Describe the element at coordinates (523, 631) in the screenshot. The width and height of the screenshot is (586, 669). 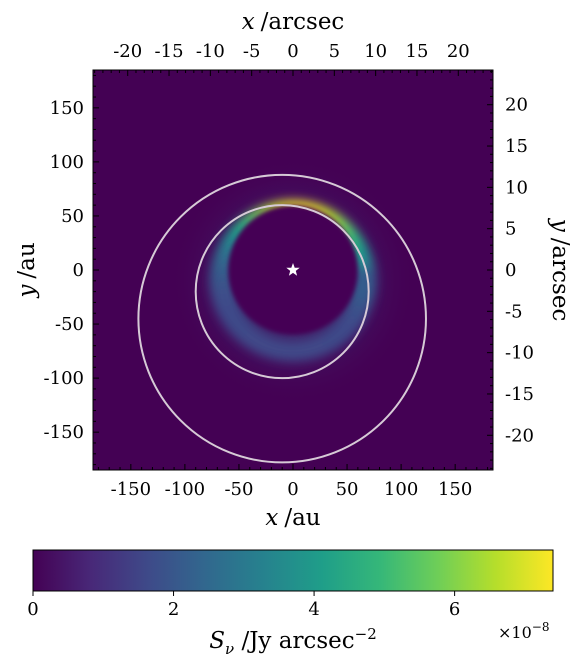
I see `colorbar-offset-text: ×10⁻⁸` at that location.